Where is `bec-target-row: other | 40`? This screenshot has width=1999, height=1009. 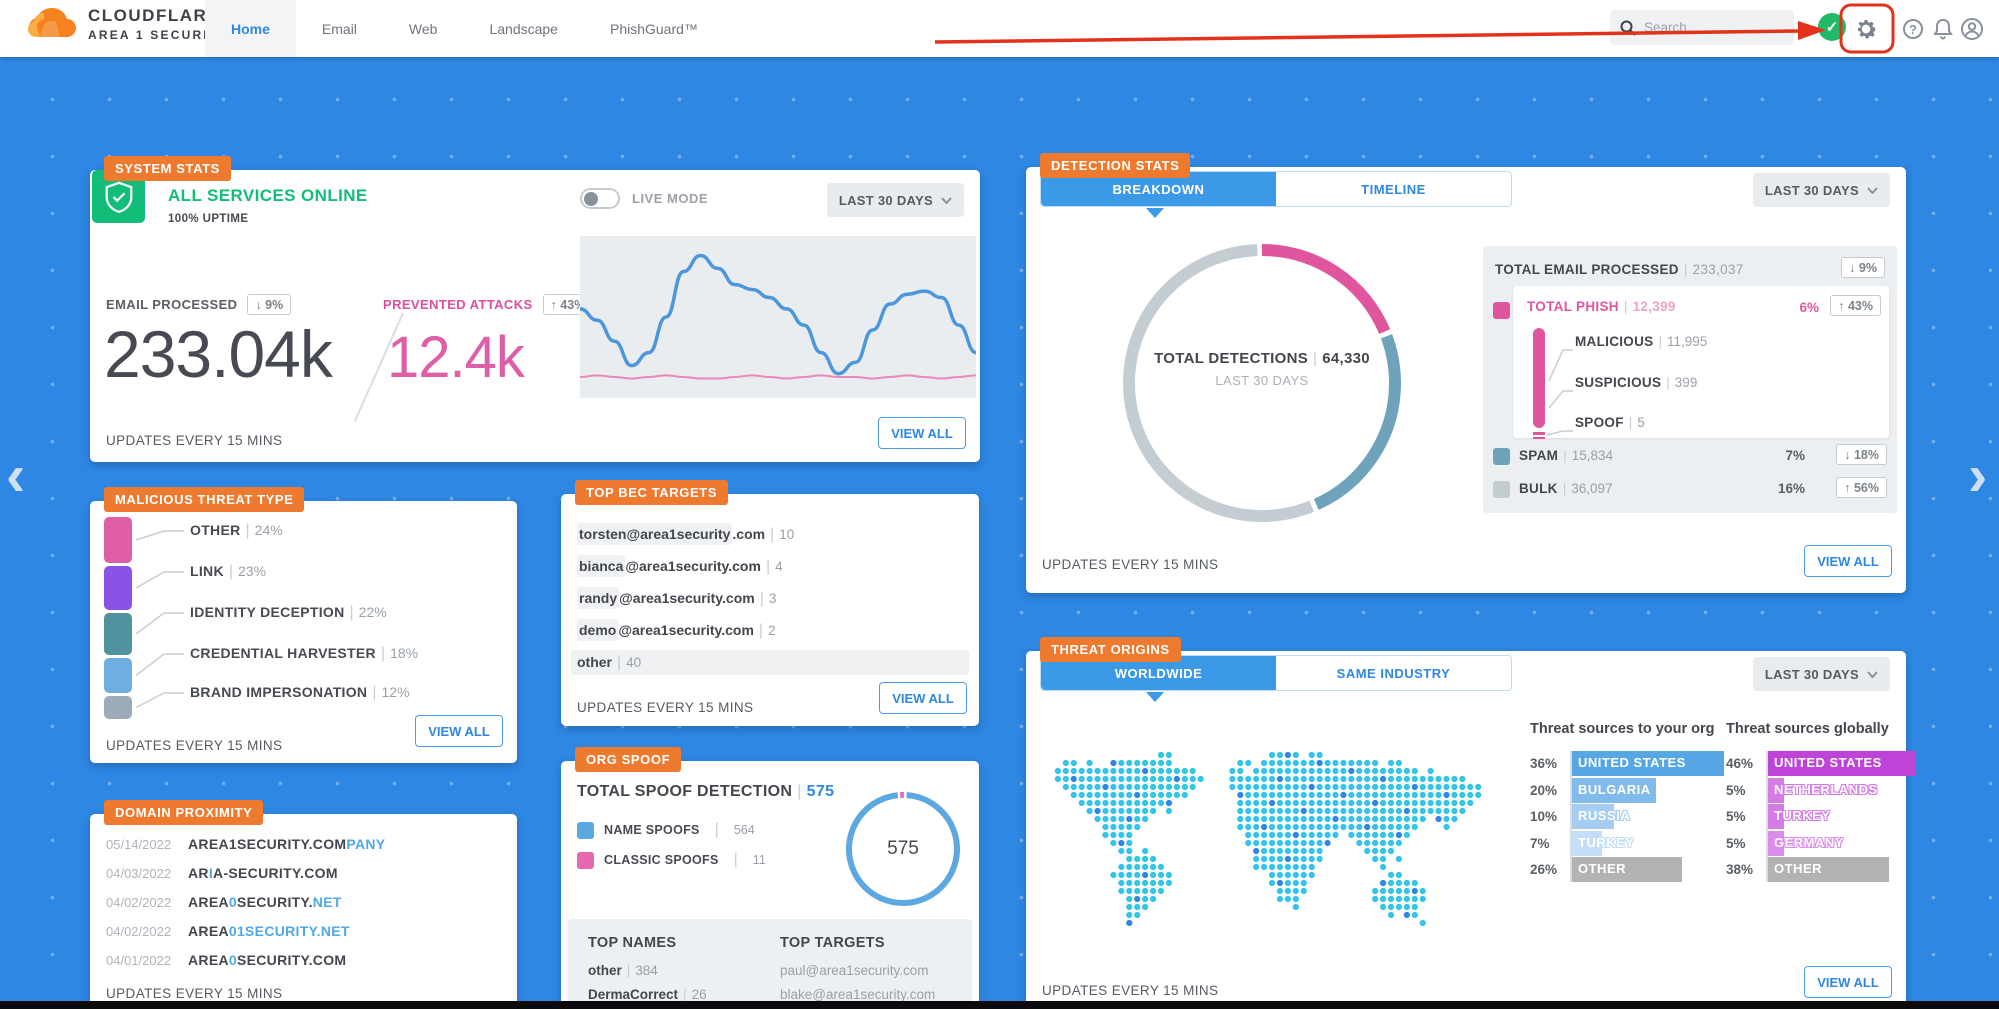
bec-target-row: other | 40 is located at coordinates (770, 662).